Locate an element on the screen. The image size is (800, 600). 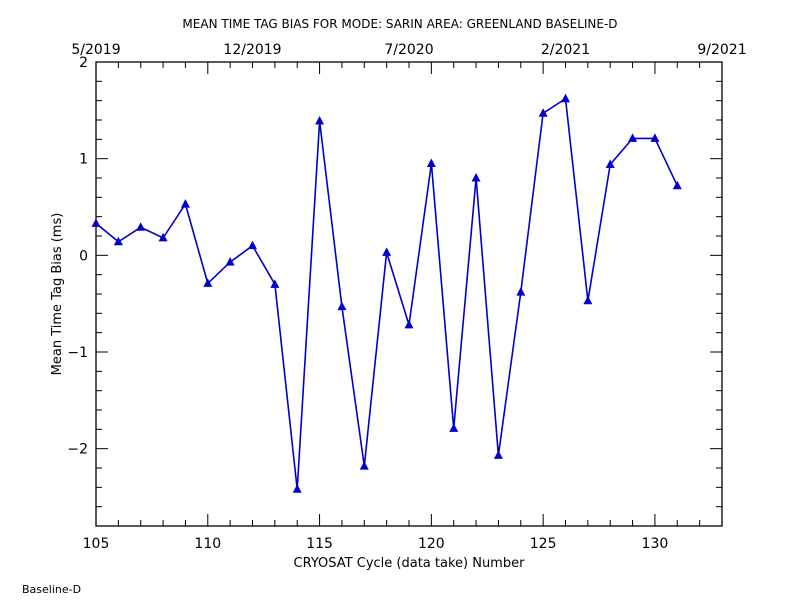
x-tick-label: 105 is located at coordinates (96, 544).